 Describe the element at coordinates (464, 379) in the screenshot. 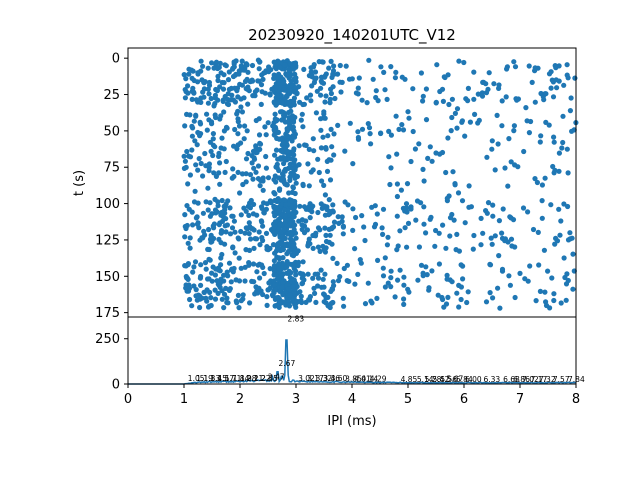

I see `ipi-peak-label: 5.84` at that location.